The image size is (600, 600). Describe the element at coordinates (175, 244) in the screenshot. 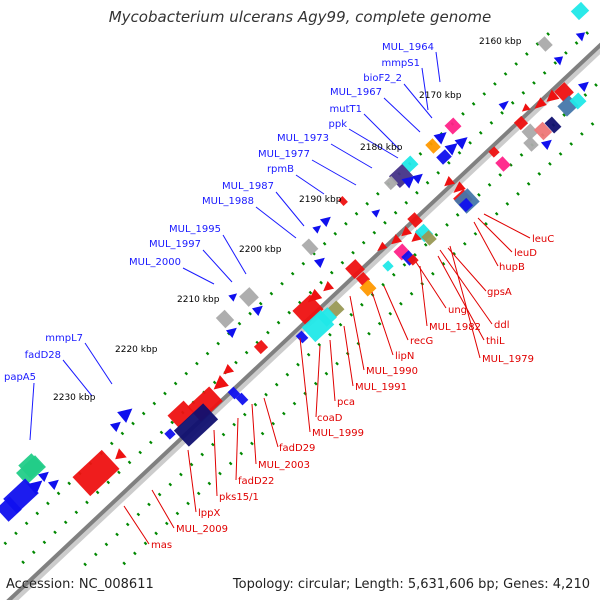

I see `gene-label-forward: MUL_1997` at that location.